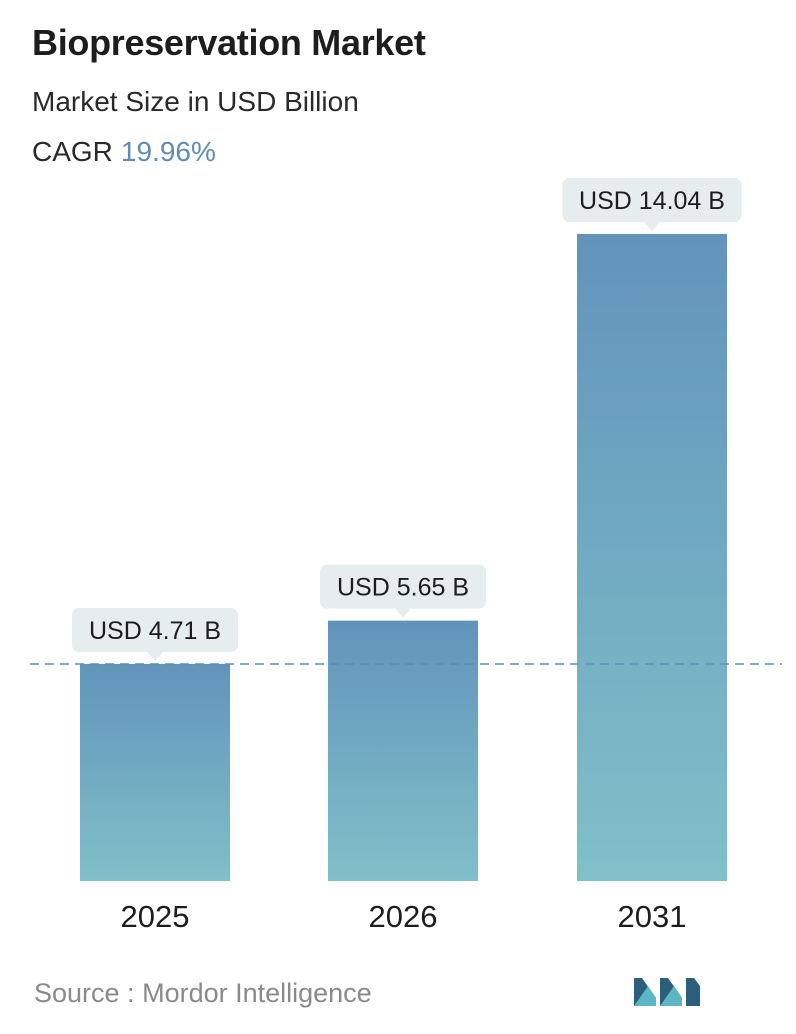 The width and height of the screenshot is (796, 1034). I want to click on source-line: Source : Mordor Intelligence, so click(203, 993).